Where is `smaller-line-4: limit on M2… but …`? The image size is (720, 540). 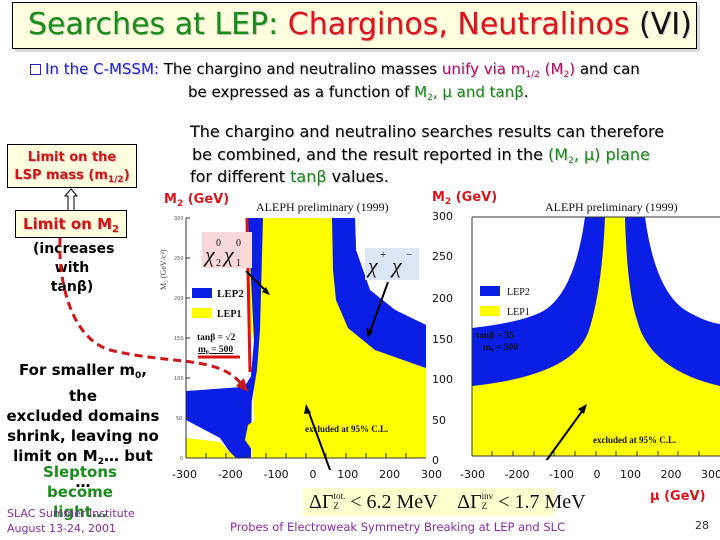
smaller-line-4: limit on M2… but … is located at coordinates (83, 469).